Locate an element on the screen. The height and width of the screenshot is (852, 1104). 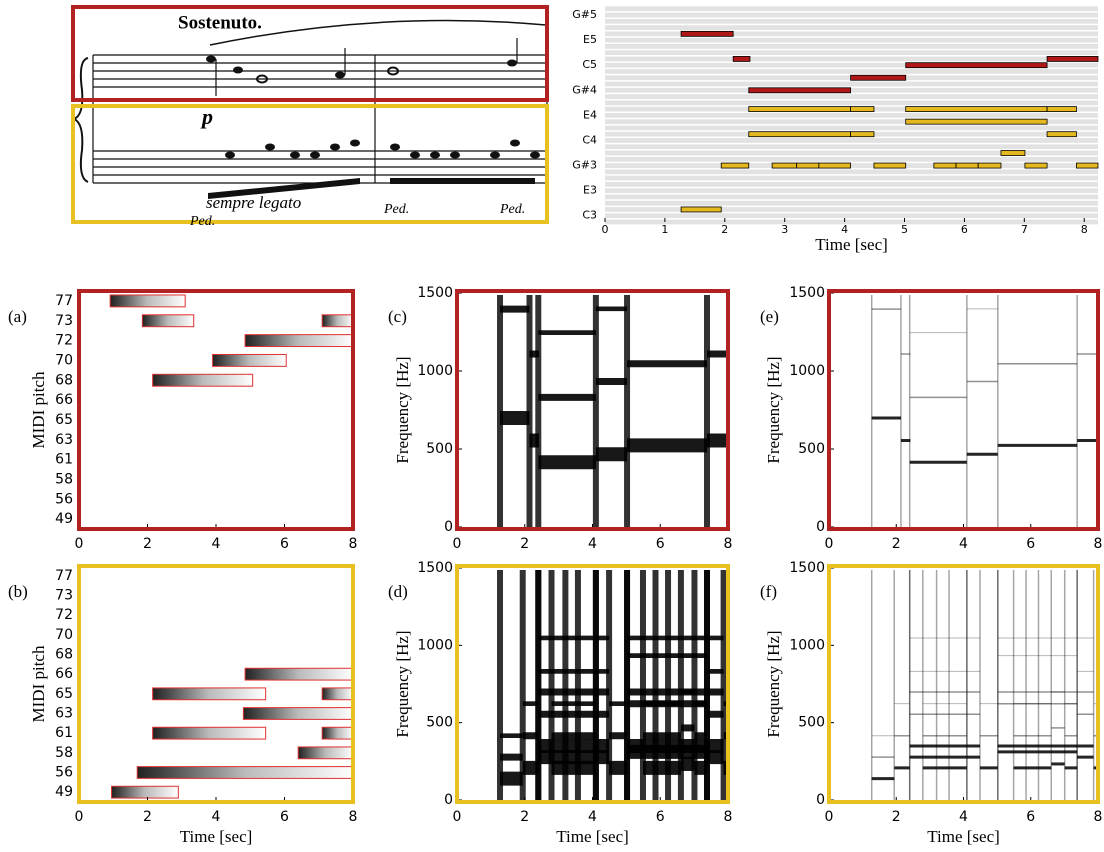
x-tick-label: 7 is located at coordinates (1024, 229).